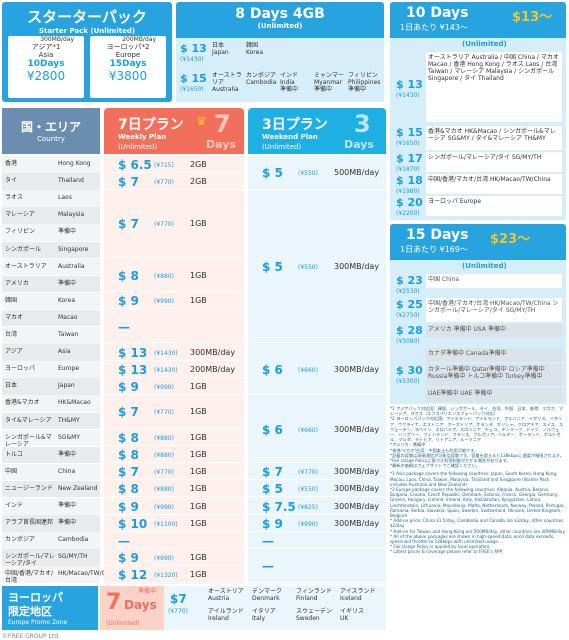  Describe the element at coordinates (51, 215) in the screenshot. I see `country-row: マレーシア Malaysia` at that location.